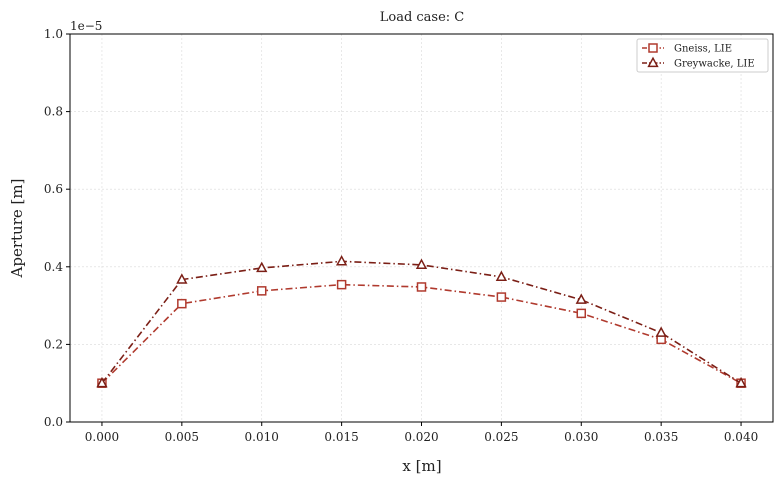  I want to click on x-tick-label: 0.000, so click(102, 437).